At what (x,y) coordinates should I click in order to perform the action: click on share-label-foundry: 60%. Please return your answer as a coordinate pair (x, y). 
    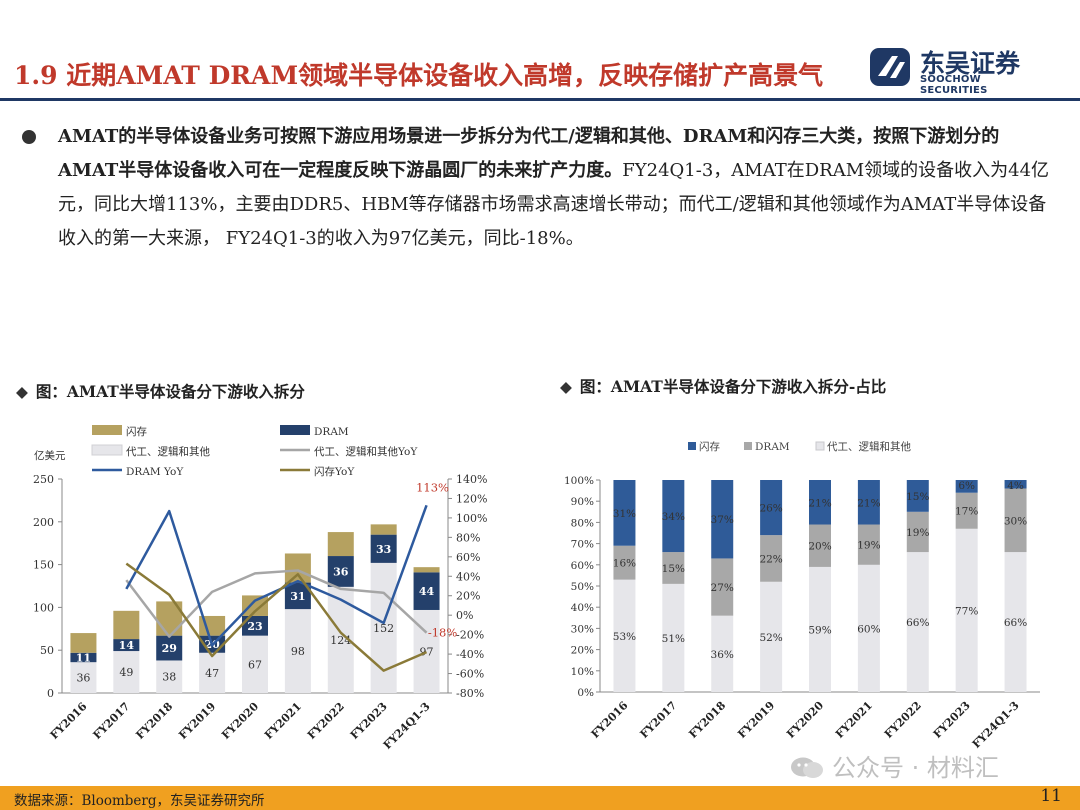
    Looking at the image, I should click on (868, 629).